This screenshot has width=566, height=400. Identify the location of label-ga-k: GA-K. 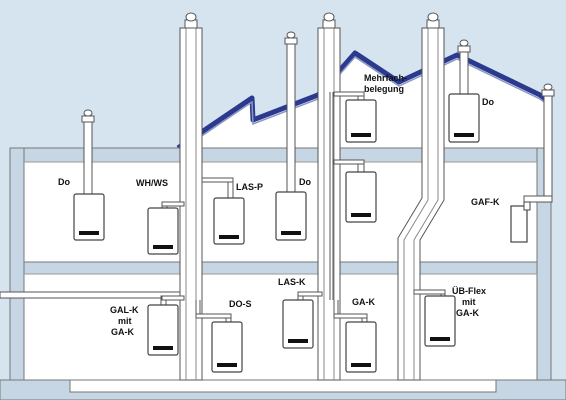
(363, 302).